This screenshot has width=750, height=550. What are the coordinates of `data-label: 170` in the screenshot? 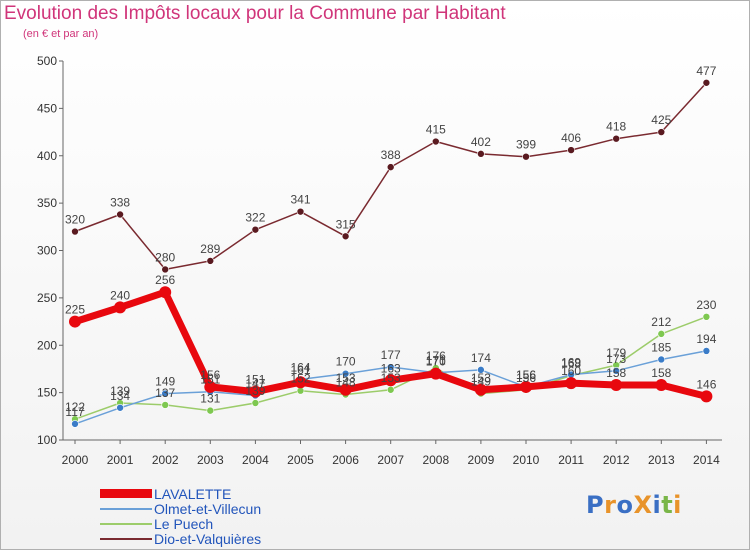 It's located at (346, 362).